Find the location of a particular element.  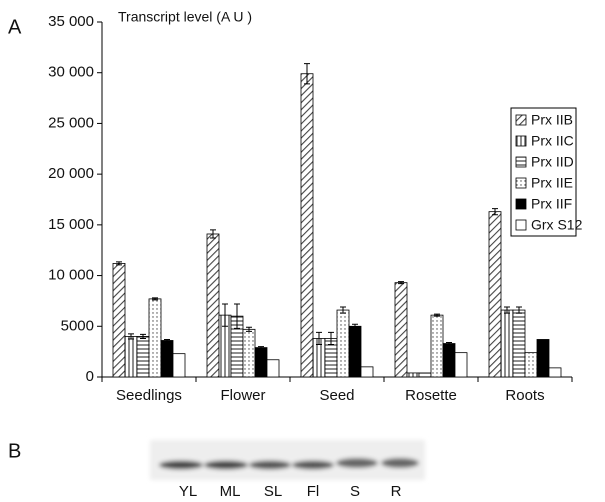

x-tick-label: Seedlings is located at coordinates (149, 395).